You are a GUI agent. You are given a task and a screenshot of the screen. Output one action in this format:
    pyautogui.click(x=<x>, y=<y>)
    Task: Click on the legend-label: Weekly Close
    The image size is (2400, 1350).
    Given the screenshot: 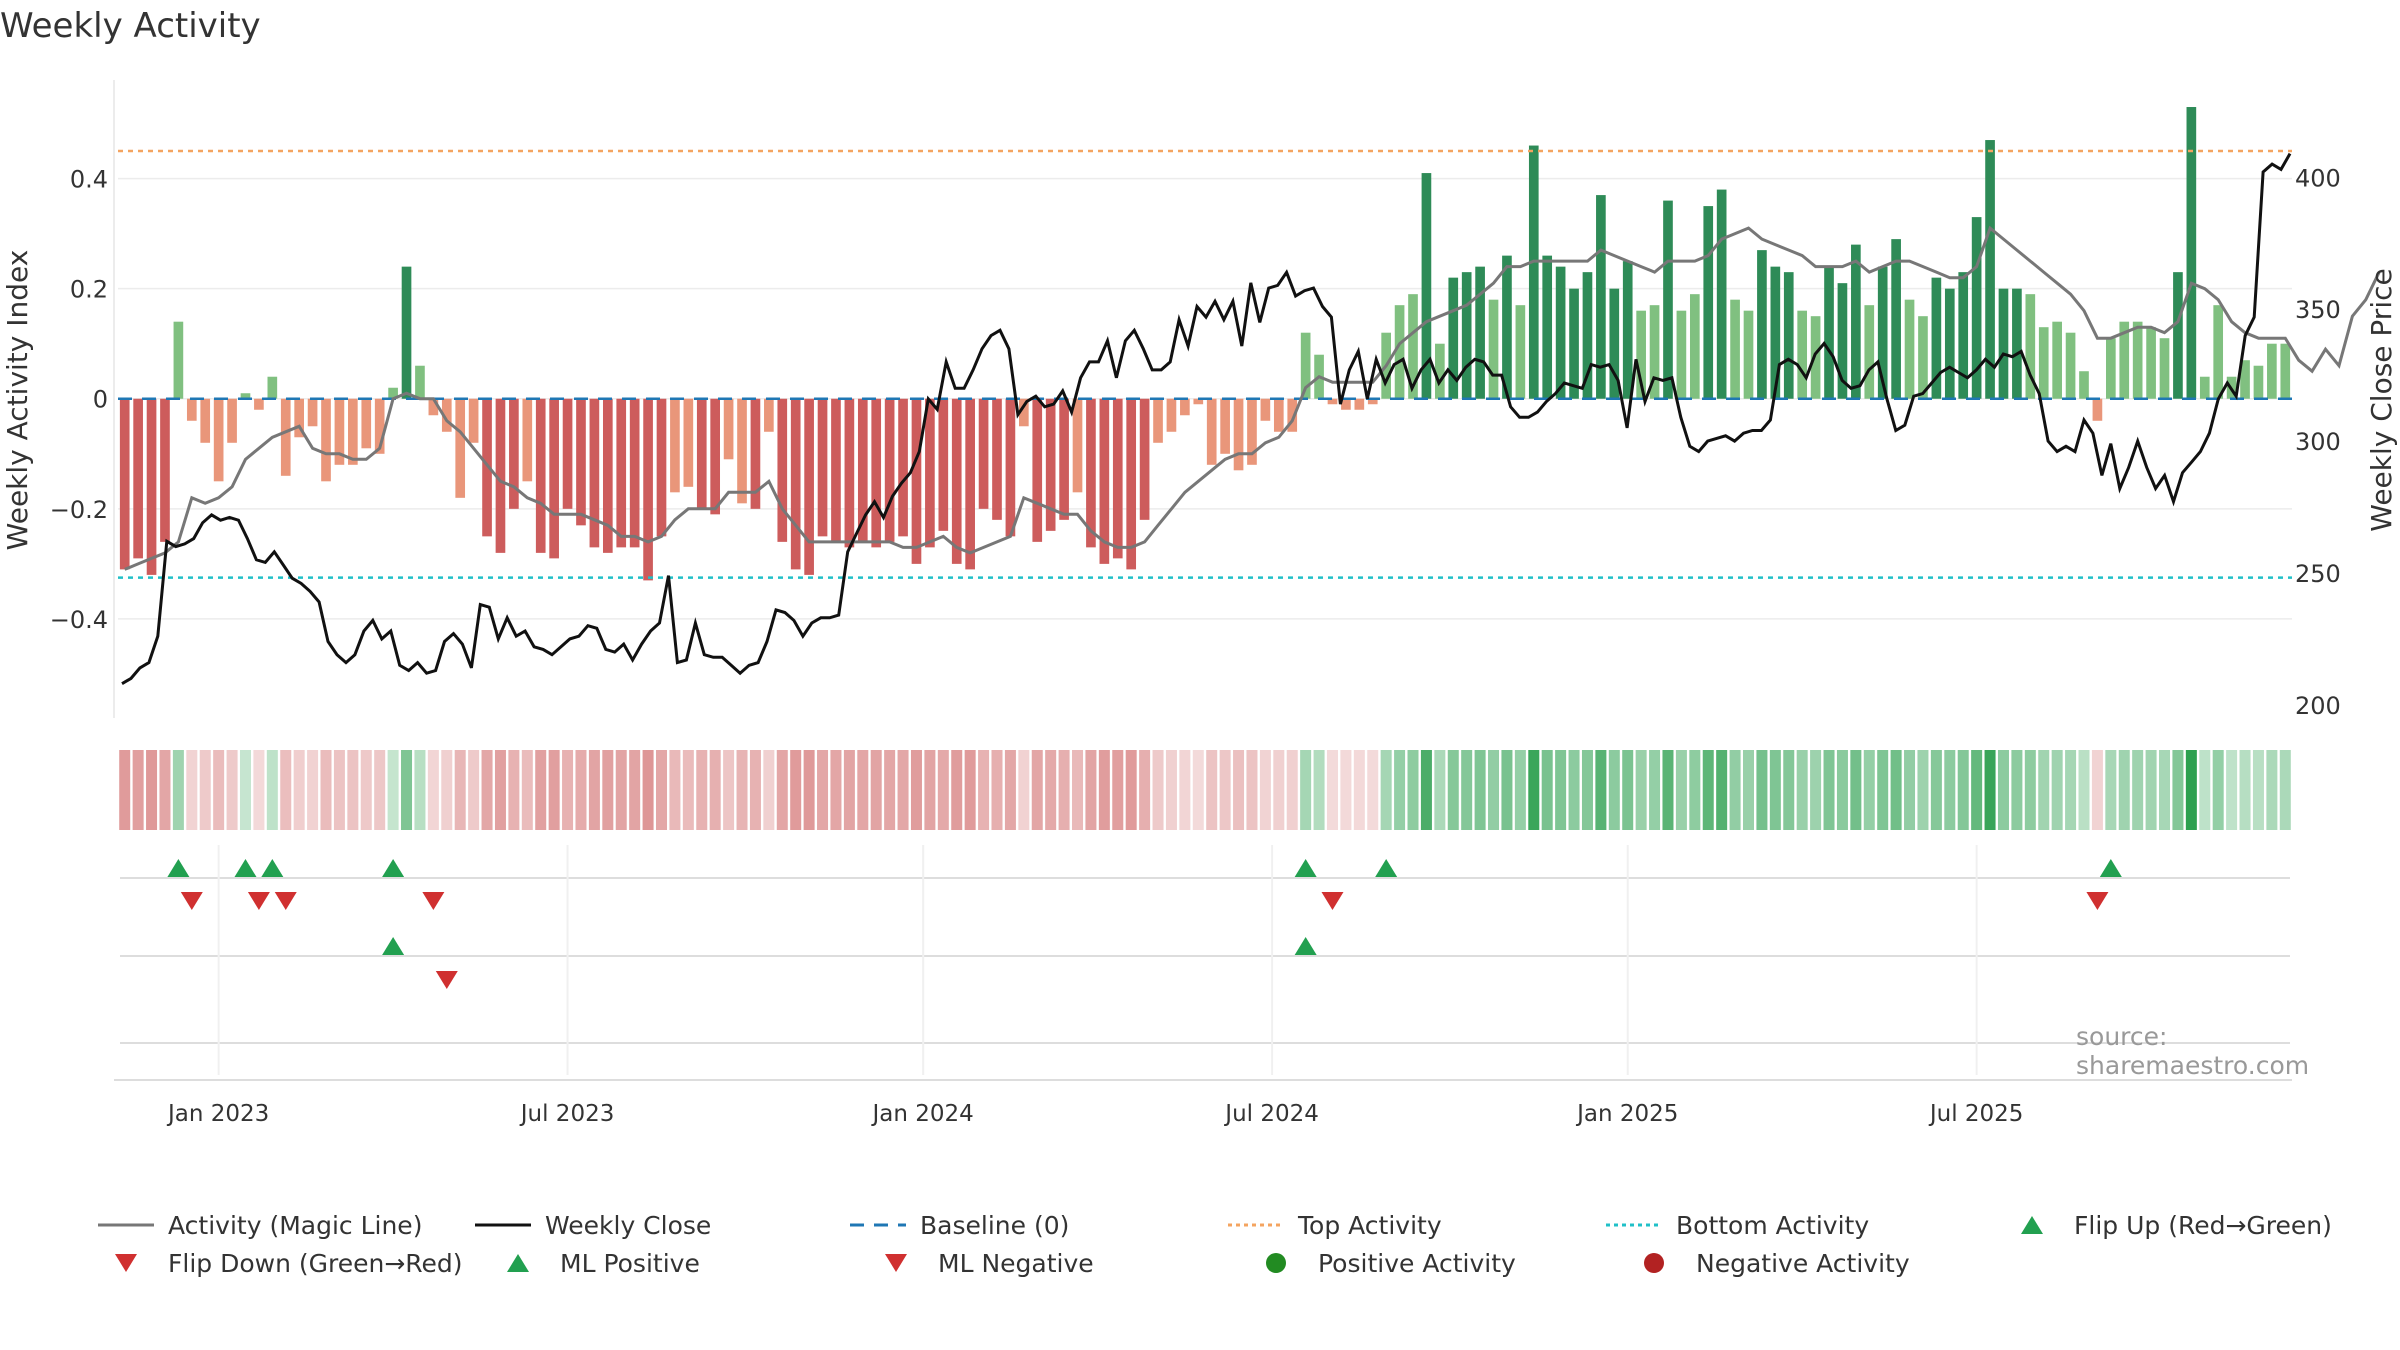 What is the action you would take?
    pyautogui.click(x=628, y=1225)
    